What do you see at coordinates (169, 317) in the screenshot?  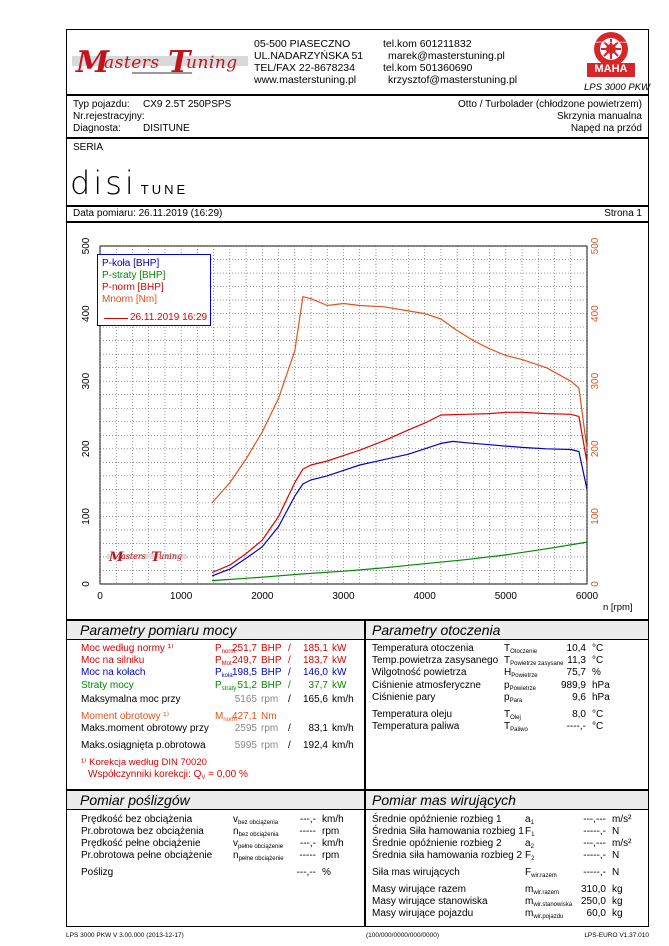 I see `legend-run-date: 26.11.2019 16:29` at bounding box center [169, 317].